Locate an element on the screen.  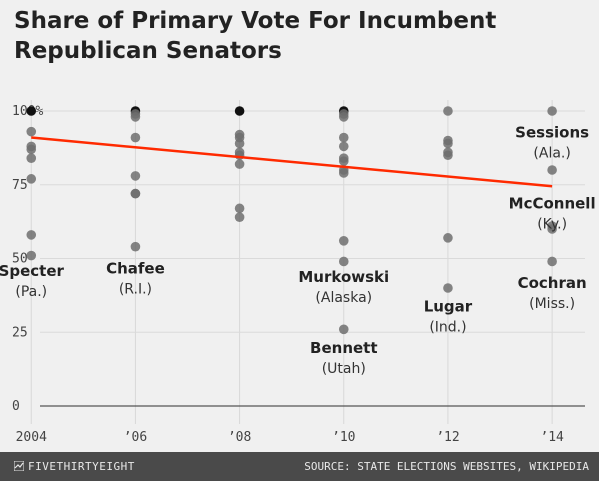
annotation-state: (Alaska) is located at coordinates (343, 298).